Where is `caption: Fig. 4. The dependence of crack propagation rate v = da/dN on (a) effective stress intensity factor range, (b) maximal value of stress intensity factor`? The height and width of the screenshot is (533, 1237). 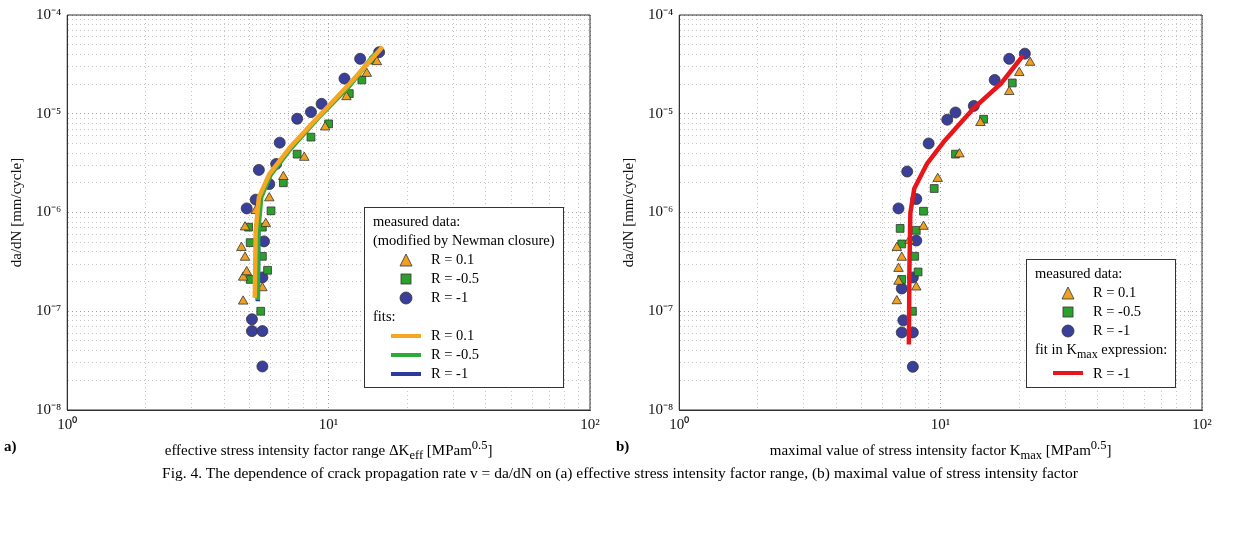
caption: Fig. 4. The dependence of crack propagation rate v = da/dN on (a) effective stress intensity factor range, (b) maximal value of stress intensity factor is located at coordinates (620, 473).